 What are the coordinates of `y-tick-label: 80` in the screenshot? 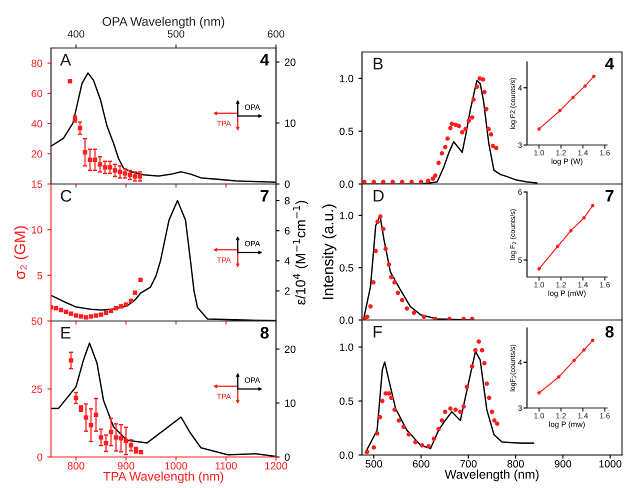 It's located at (37, 63).